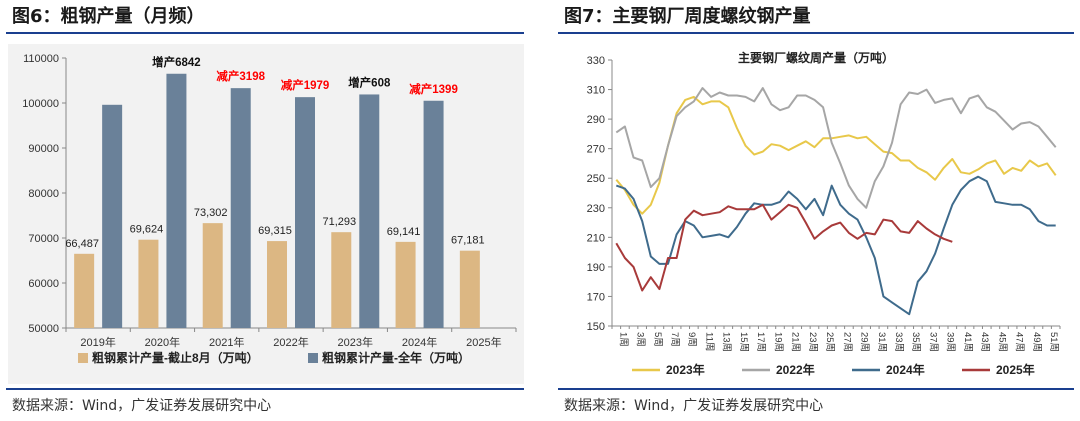 This screenshot has width=1080, height=421. Describe the element at coordinates (795, 369) in the screenshot. I see `legend-label-2022年: 2022年` at that location.